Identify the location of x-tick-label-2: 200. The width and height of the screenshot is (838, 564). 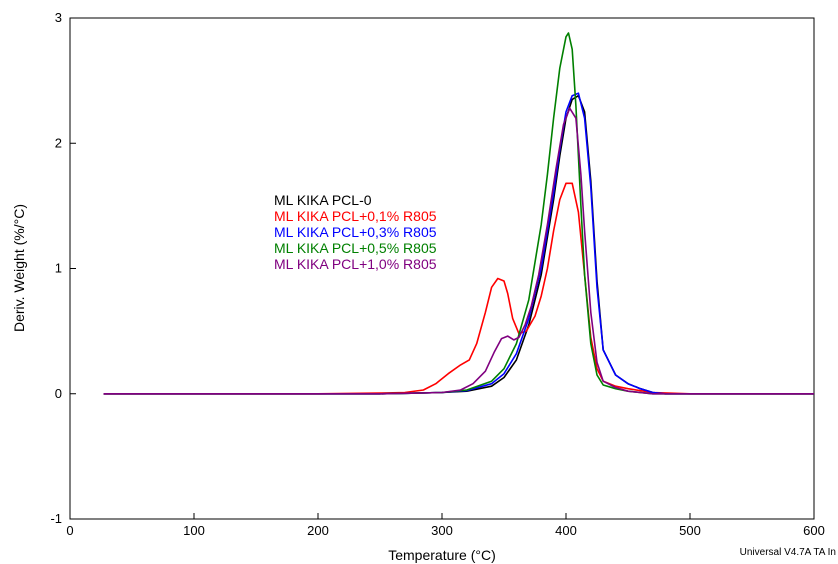
(318, 530).